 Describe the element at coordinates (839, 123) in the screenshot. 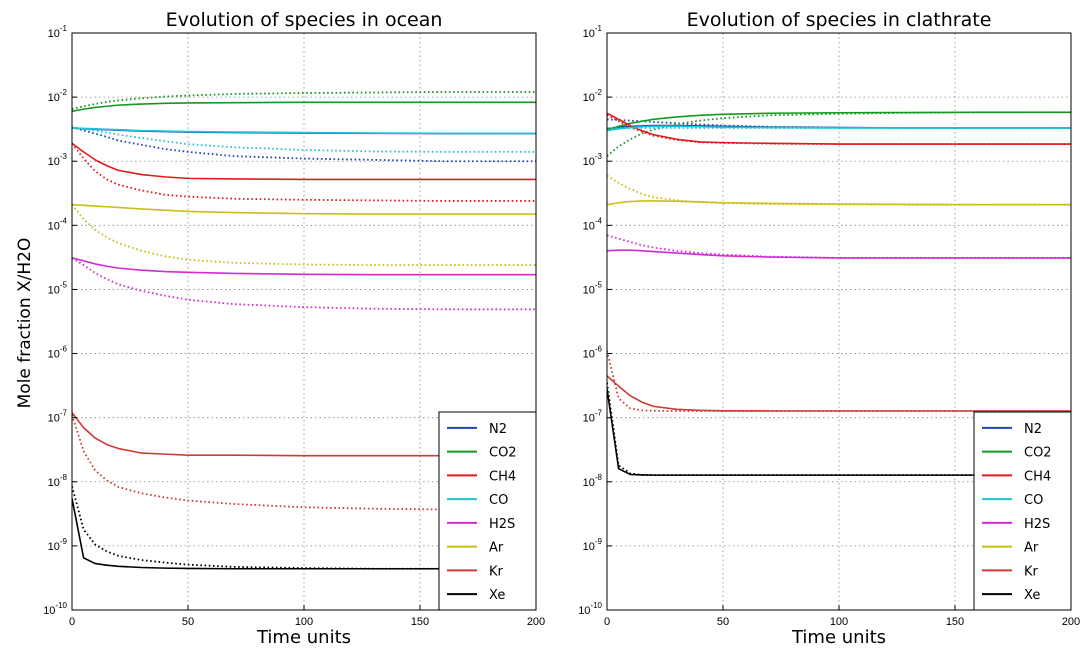

I see `series-n2-dotted` at that location.